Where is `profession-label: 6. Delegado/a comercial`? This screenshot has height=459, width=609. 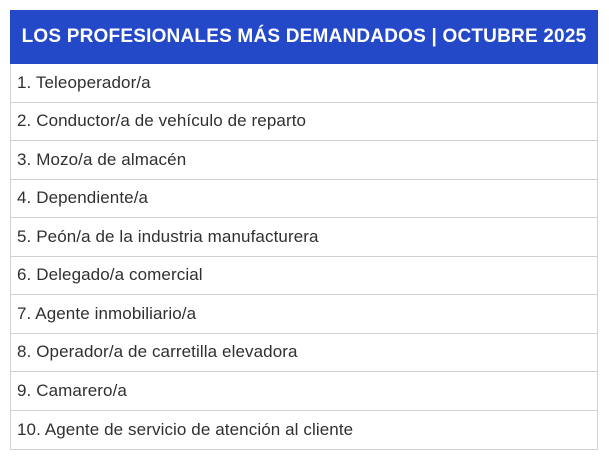 profession-label: 6. Delegado/a comercial is located at coordinates (110, 275).